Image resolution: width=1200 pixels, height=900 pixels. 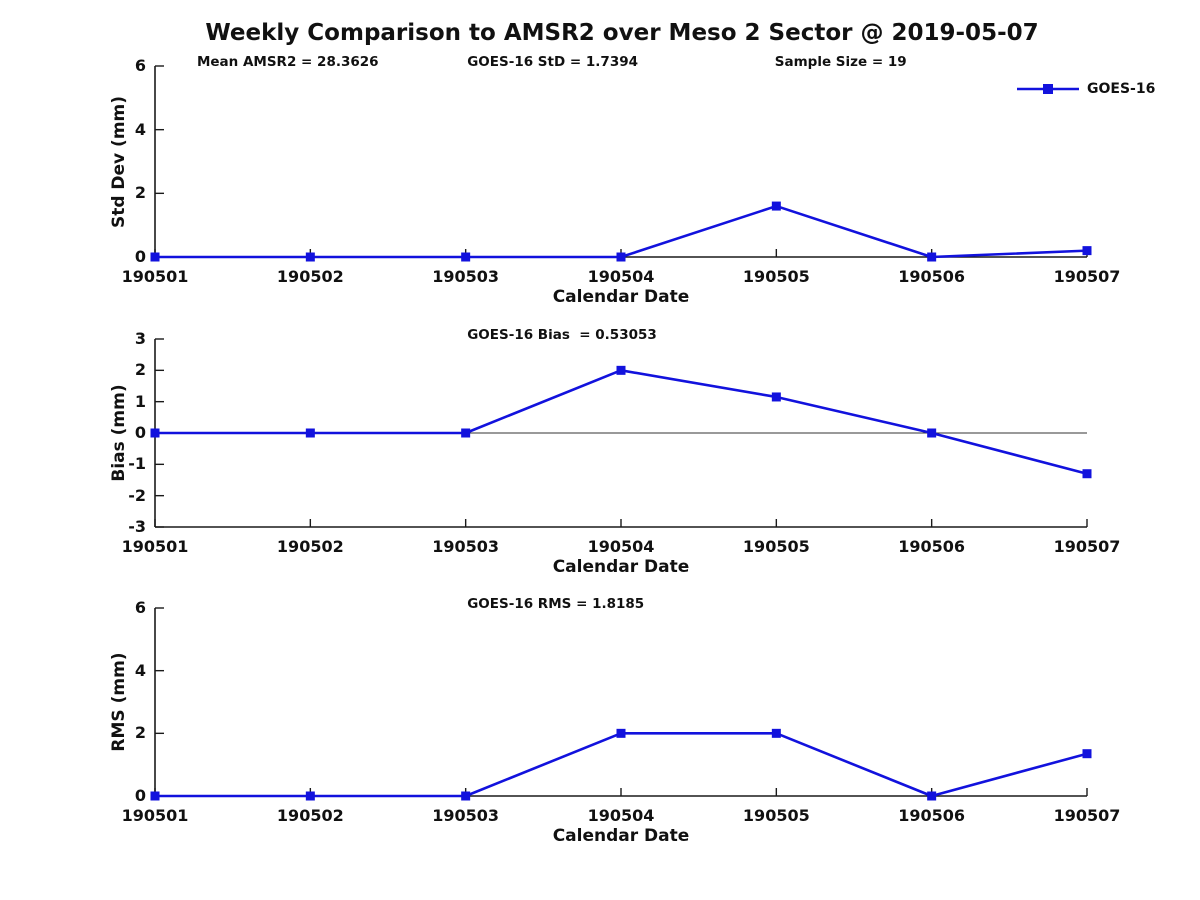 I want to click on y-tick-label: -1, so click(x=137, y=464).